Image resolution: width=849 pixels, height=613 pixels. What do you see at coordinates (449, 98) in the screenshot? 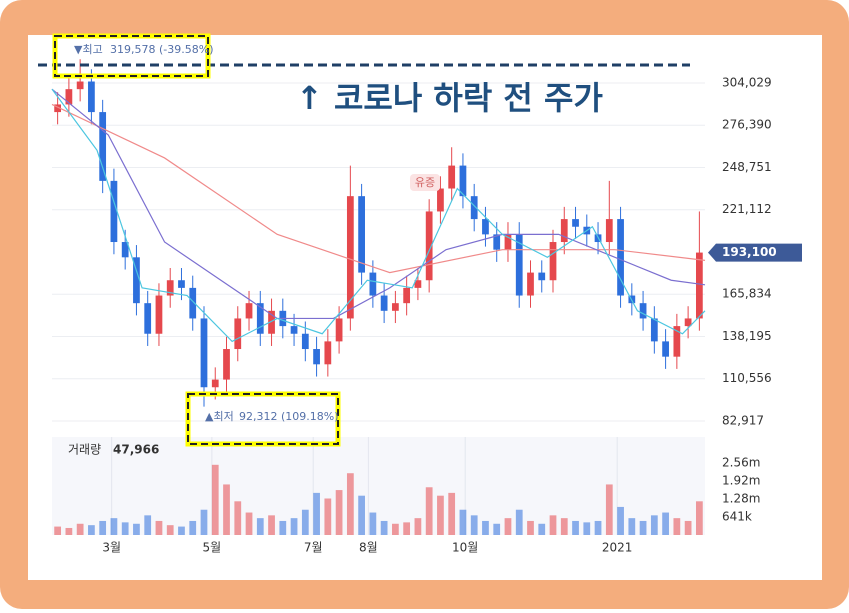
I see `chart-title: ↑ 코로나 하락 전 주가` at bounding box center [449, 98].